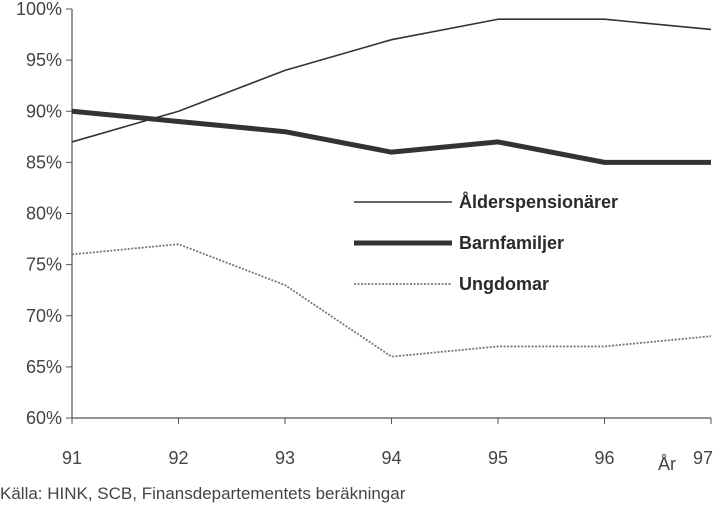 The width and height of the screenshot is (723, 513). What do you see at coordinates (72, 458) in the screenshot?
I see `x-tick-label: 91` at bounding box center [72, 458].